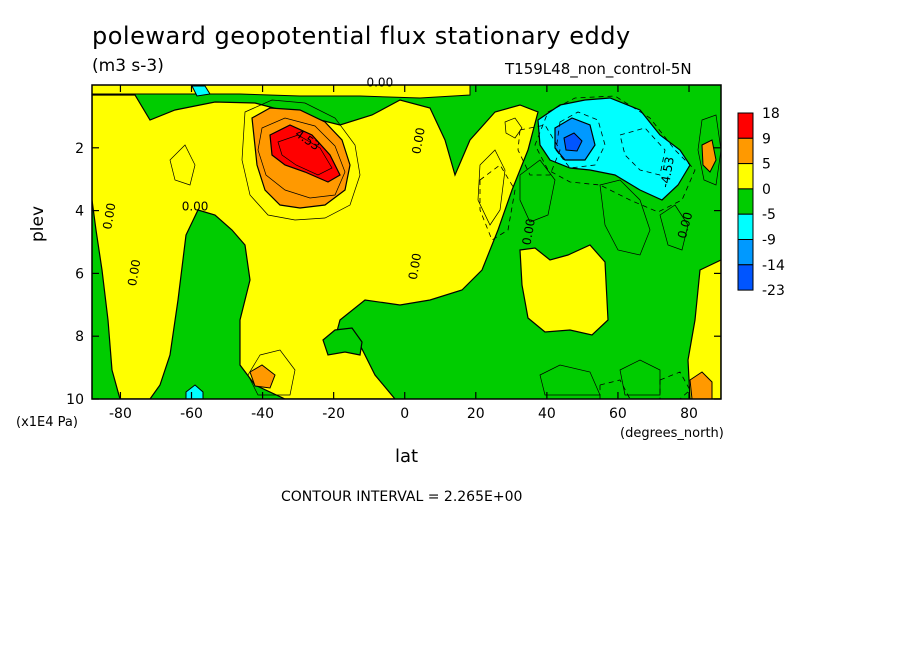 The image size is (904, 654). Describe the element at coordinates (342, 341) in the screenshot. I see `negative-island` at that location.